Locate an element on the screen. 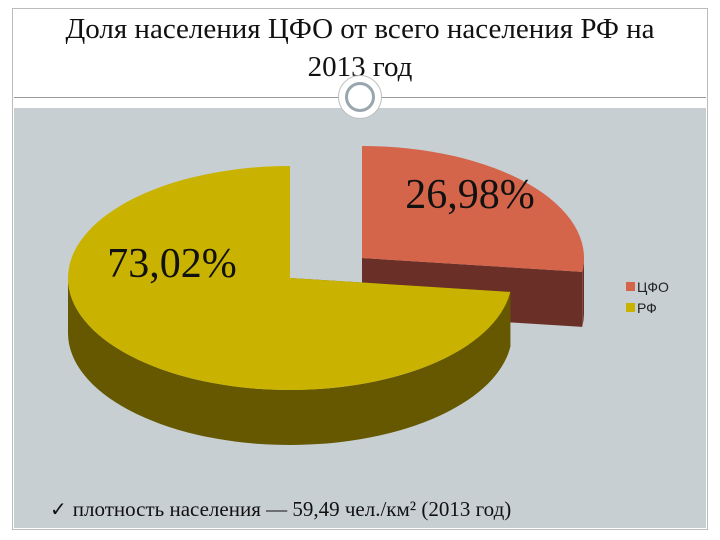  chart-legend: ЦФО РФ is located at coordinates (647, 297).